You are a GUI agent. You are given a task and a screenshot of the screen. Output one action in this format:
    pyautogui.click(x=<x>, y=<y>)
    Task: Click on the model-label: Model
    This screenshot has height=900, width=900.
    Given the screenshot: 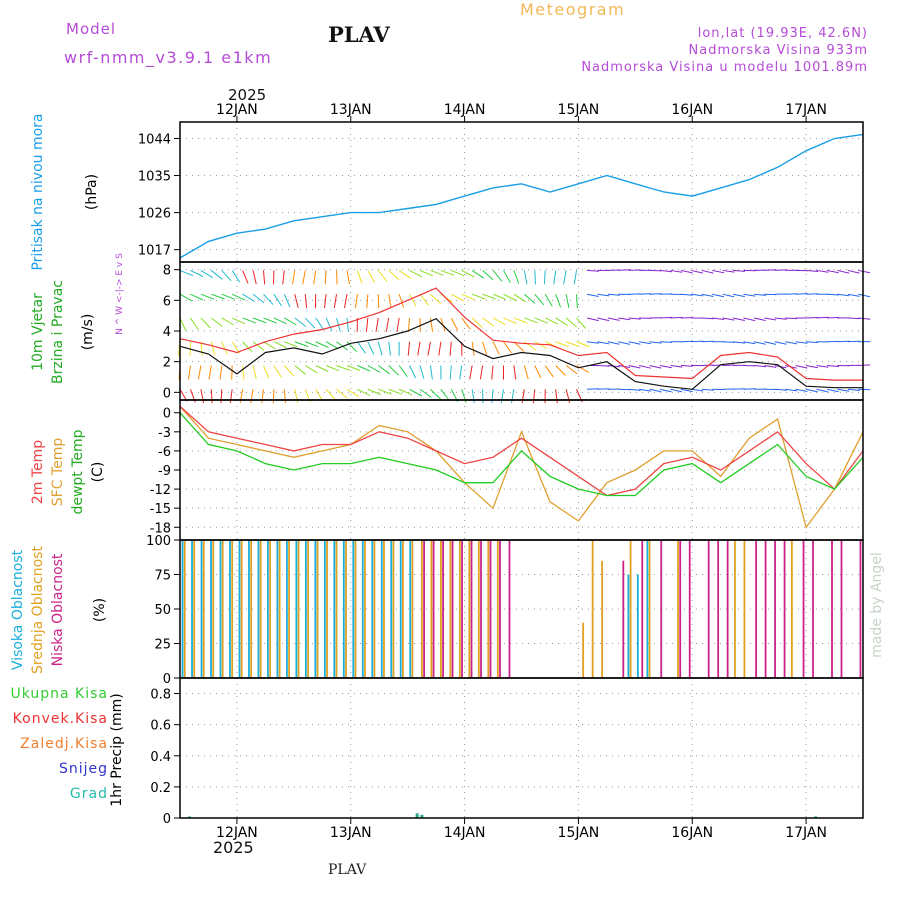 What is the action you would take?
    pyautogui.click(x=91, y=29)
    